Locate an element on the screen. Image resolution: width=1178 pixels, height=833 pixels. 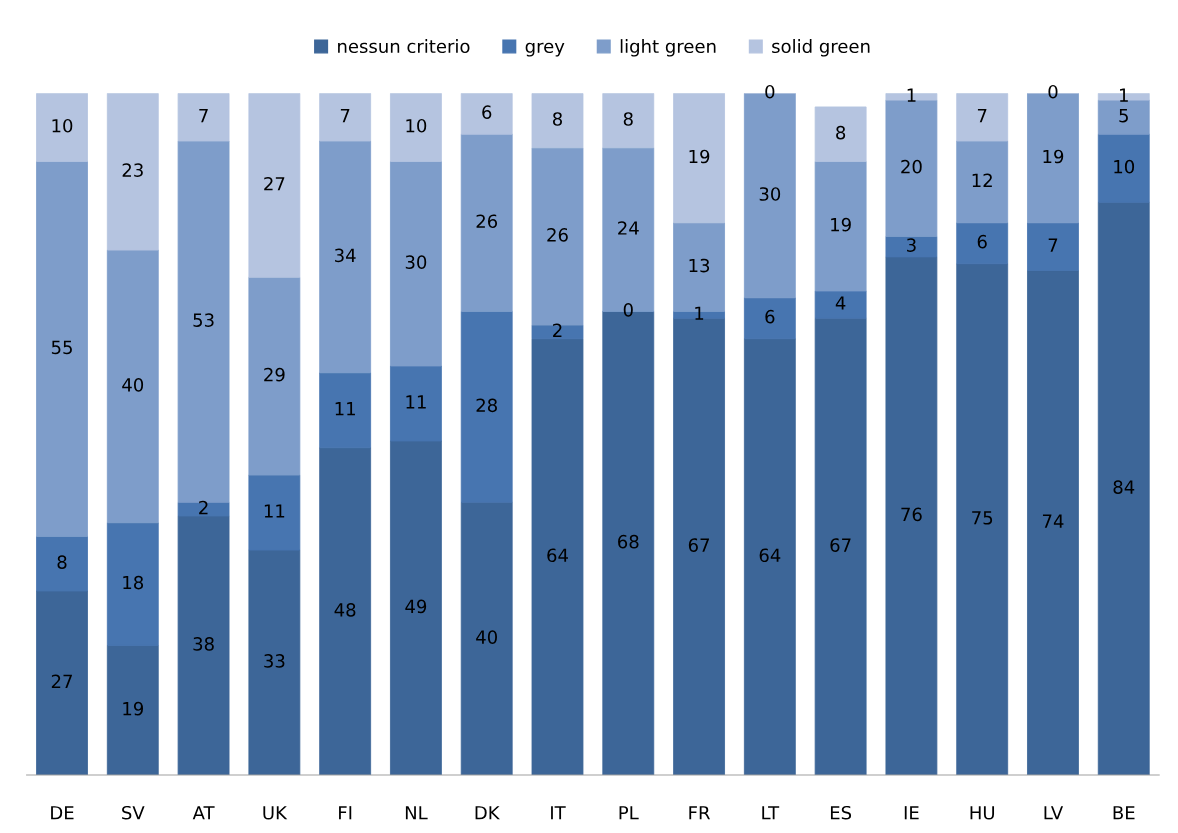
x-tick-label: FR is located at coordinates (700, 813).